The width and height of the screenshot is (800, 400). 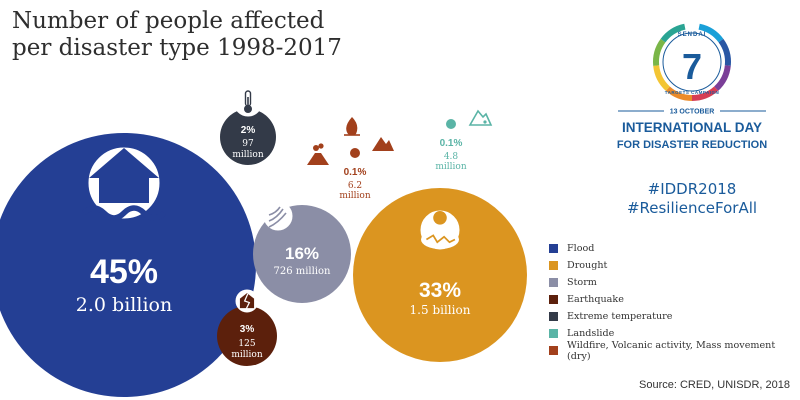 What do you see at coordinates (692, 127) in the screenshot?
I see `logo-day-line-1: INTERNATIONAL DAY` at bounding box center [692, 127].